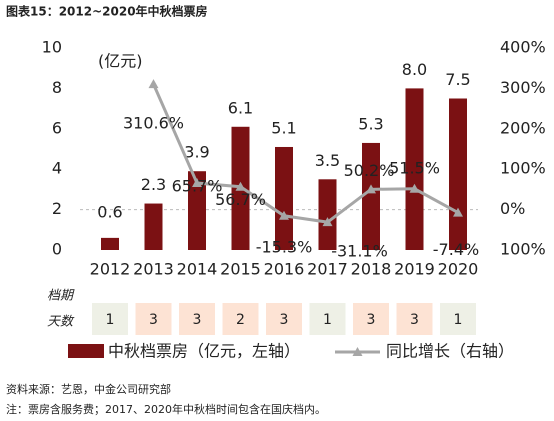  I want to click on x-tick-label: 2020, so click(458, 269).